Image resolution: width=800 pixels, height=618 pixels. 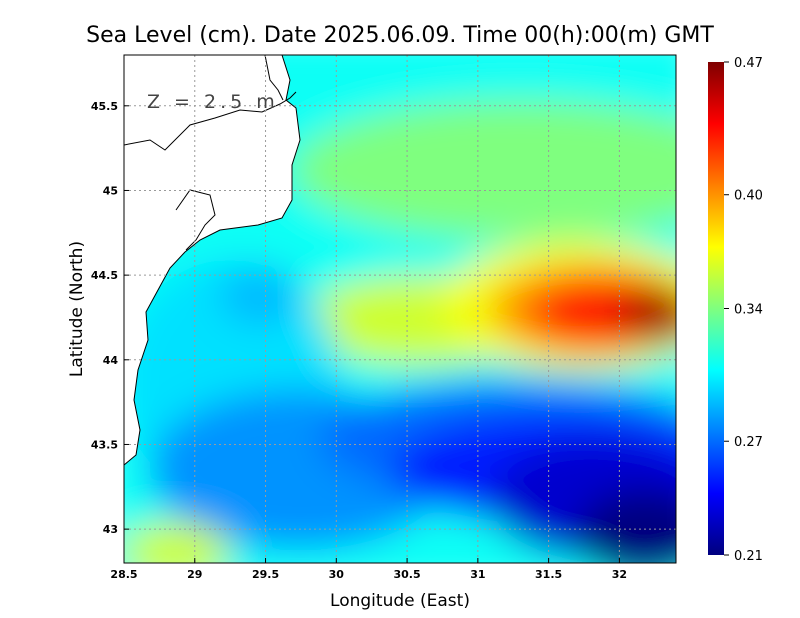 What do you see at coordinates (123, 574) in the screenshot?
I see `x-tick-label: 28.5` at bounding box center [123, 574].